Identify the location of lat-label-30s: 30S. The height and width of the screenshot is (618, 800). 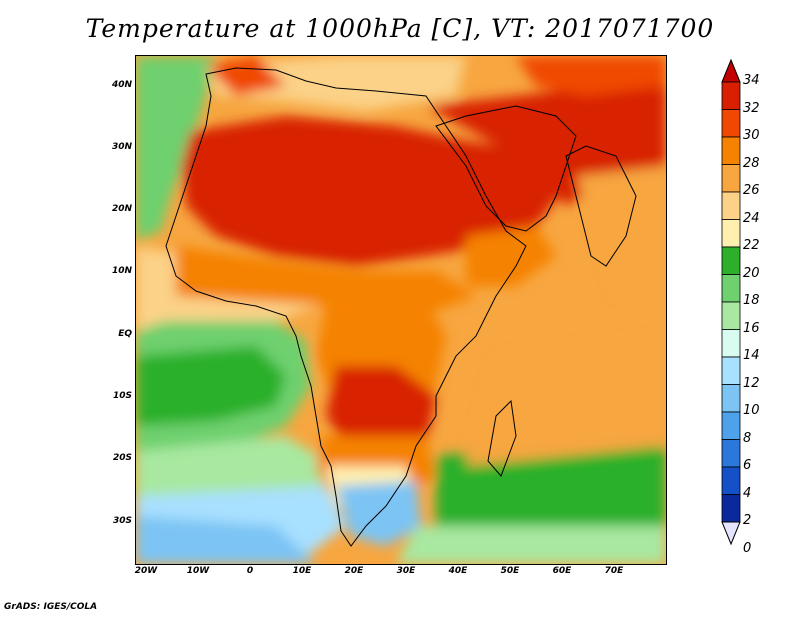
(122, 521).